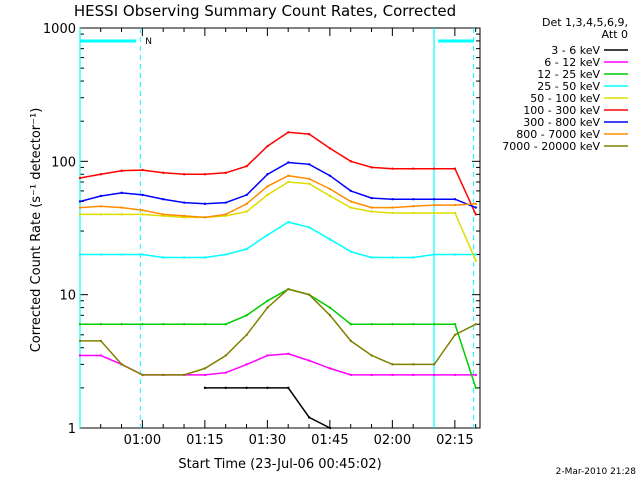 The height and width of the screenshot is (480, 640). What do you see at coordinates (267, 440) in the screenshot?
I see `x-tick-label: 01:30` at bounding box center [267, 440].